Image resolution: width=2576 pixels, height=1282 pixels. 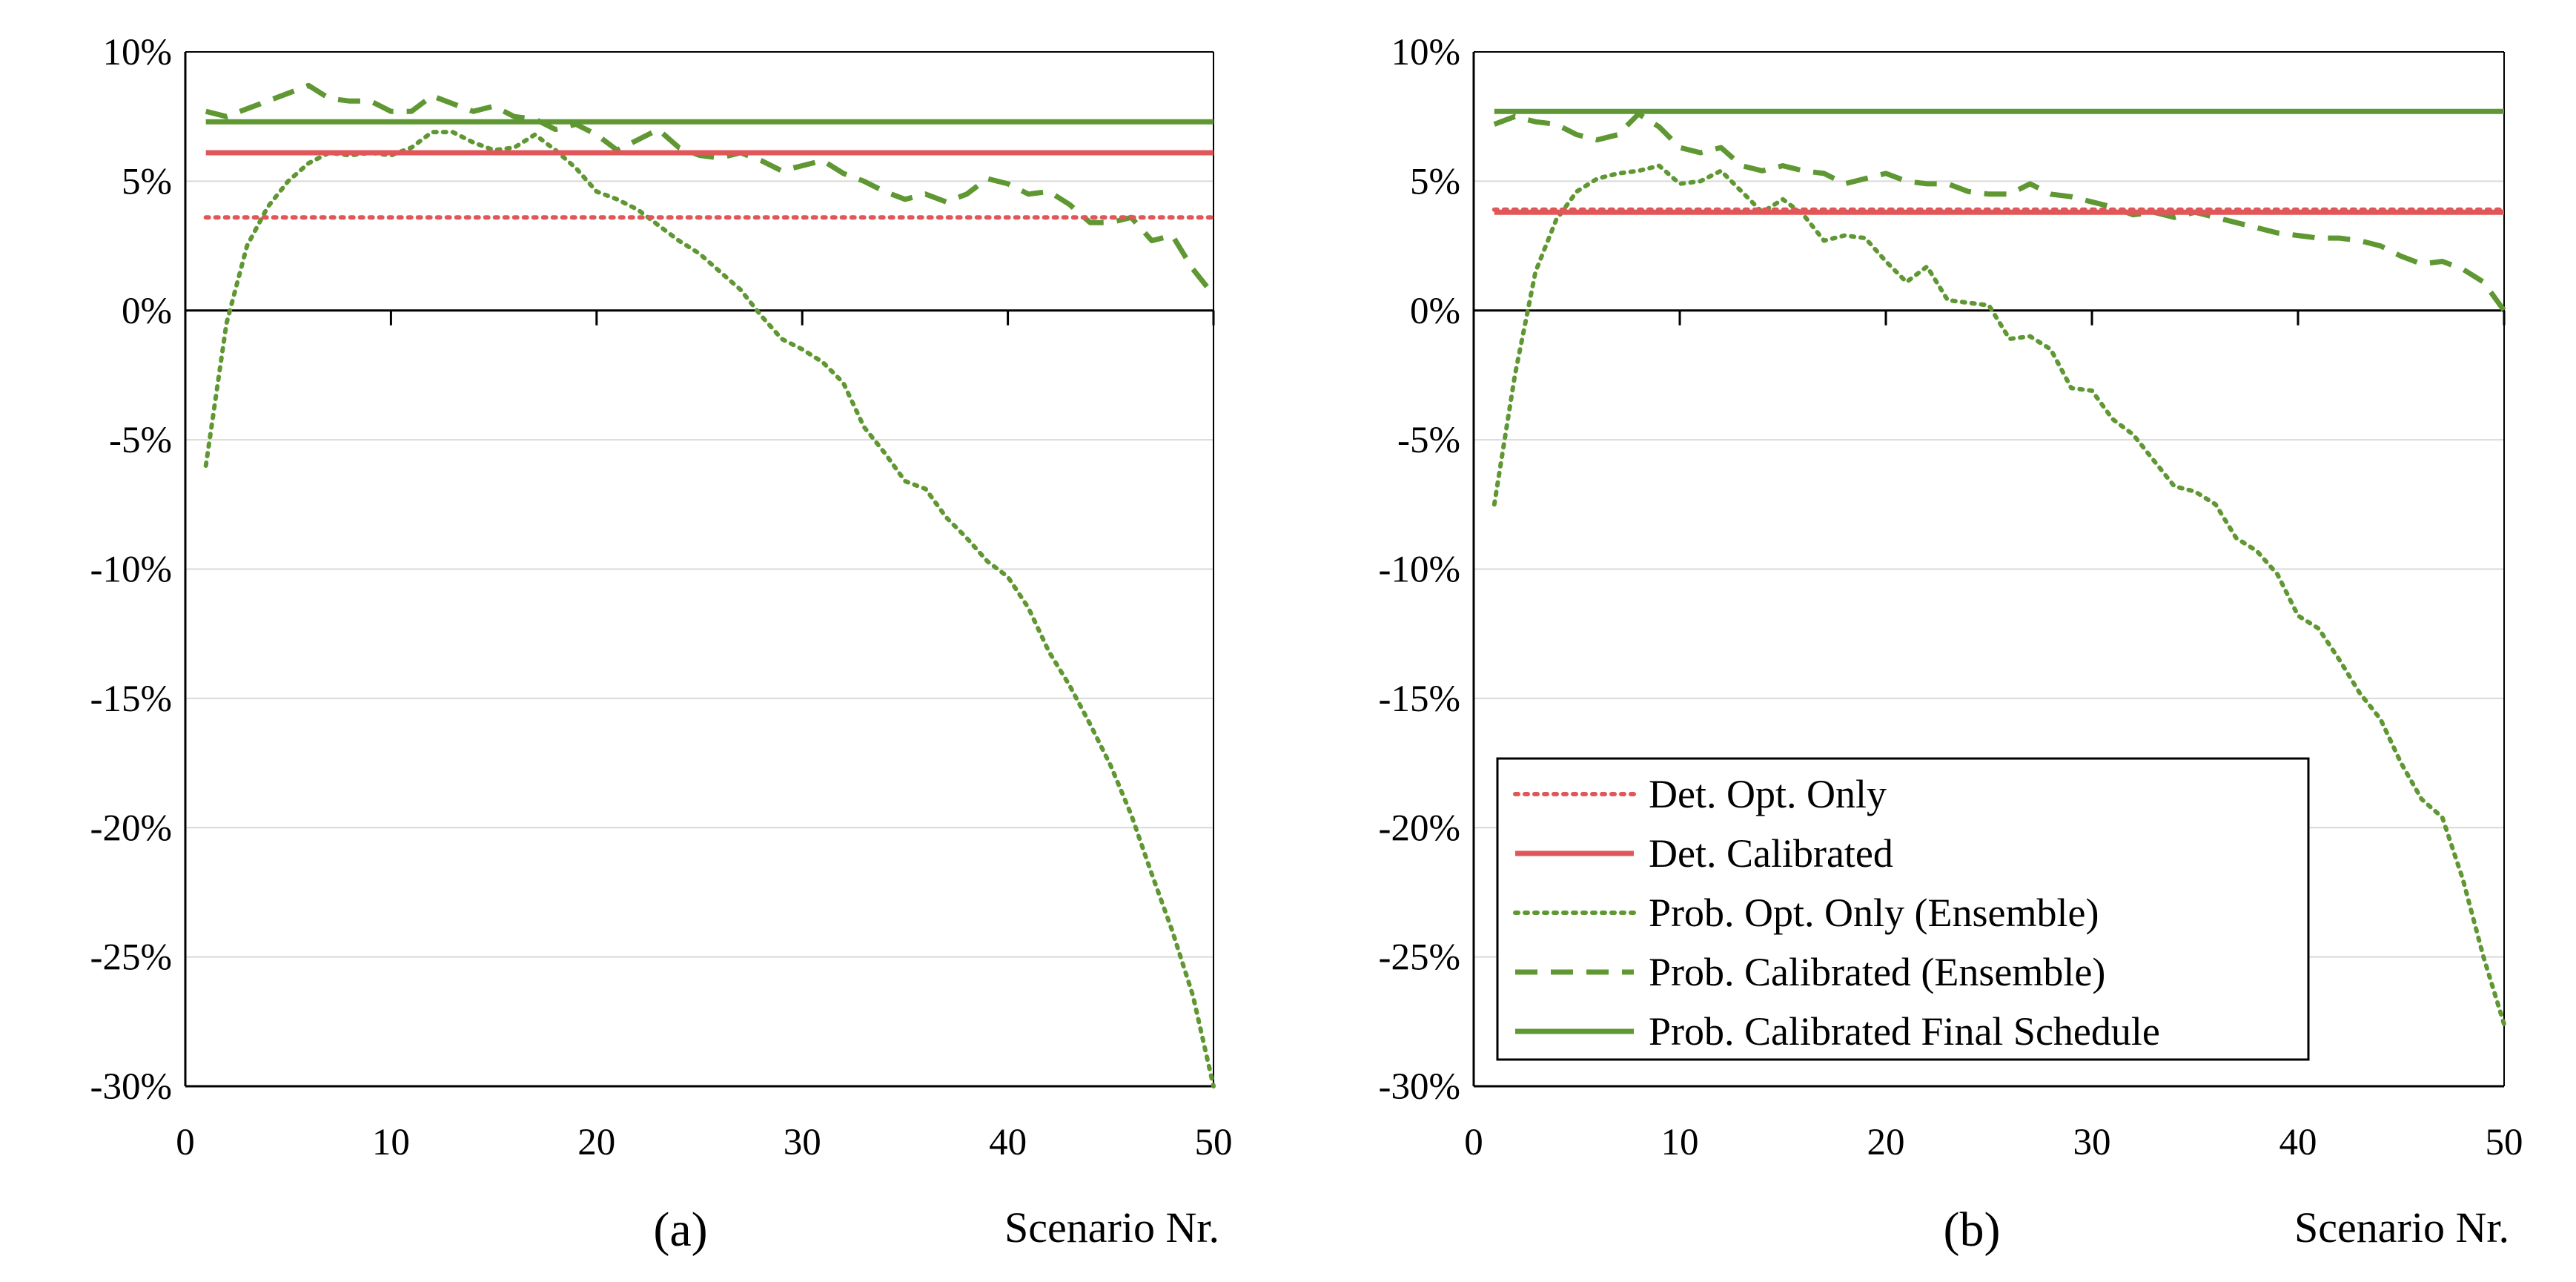 What do you see at coordinates (1904, 1031) in the screenshot?
I see `legend-label: Prob. Calibrated Final Schedule` at bounding box center [1904, 1031].